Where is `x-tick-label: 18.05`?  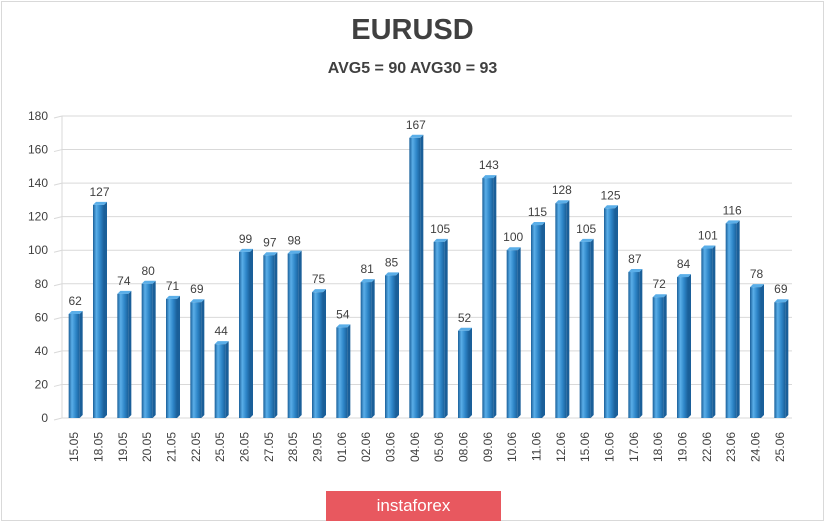
x-tick-label: 18.05 is located at coordinates (99, 447).